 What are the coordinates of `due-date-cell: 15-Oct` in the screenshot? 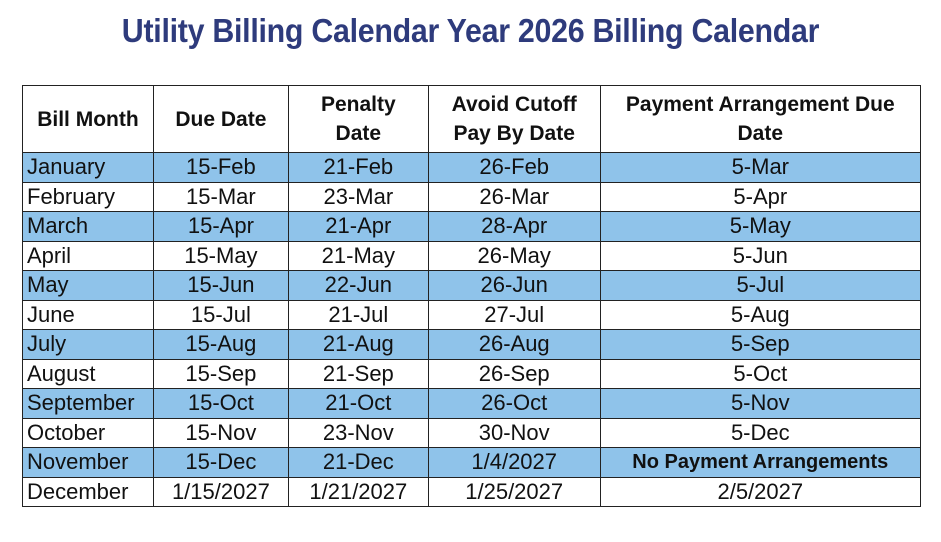 It's located at (220, 403).